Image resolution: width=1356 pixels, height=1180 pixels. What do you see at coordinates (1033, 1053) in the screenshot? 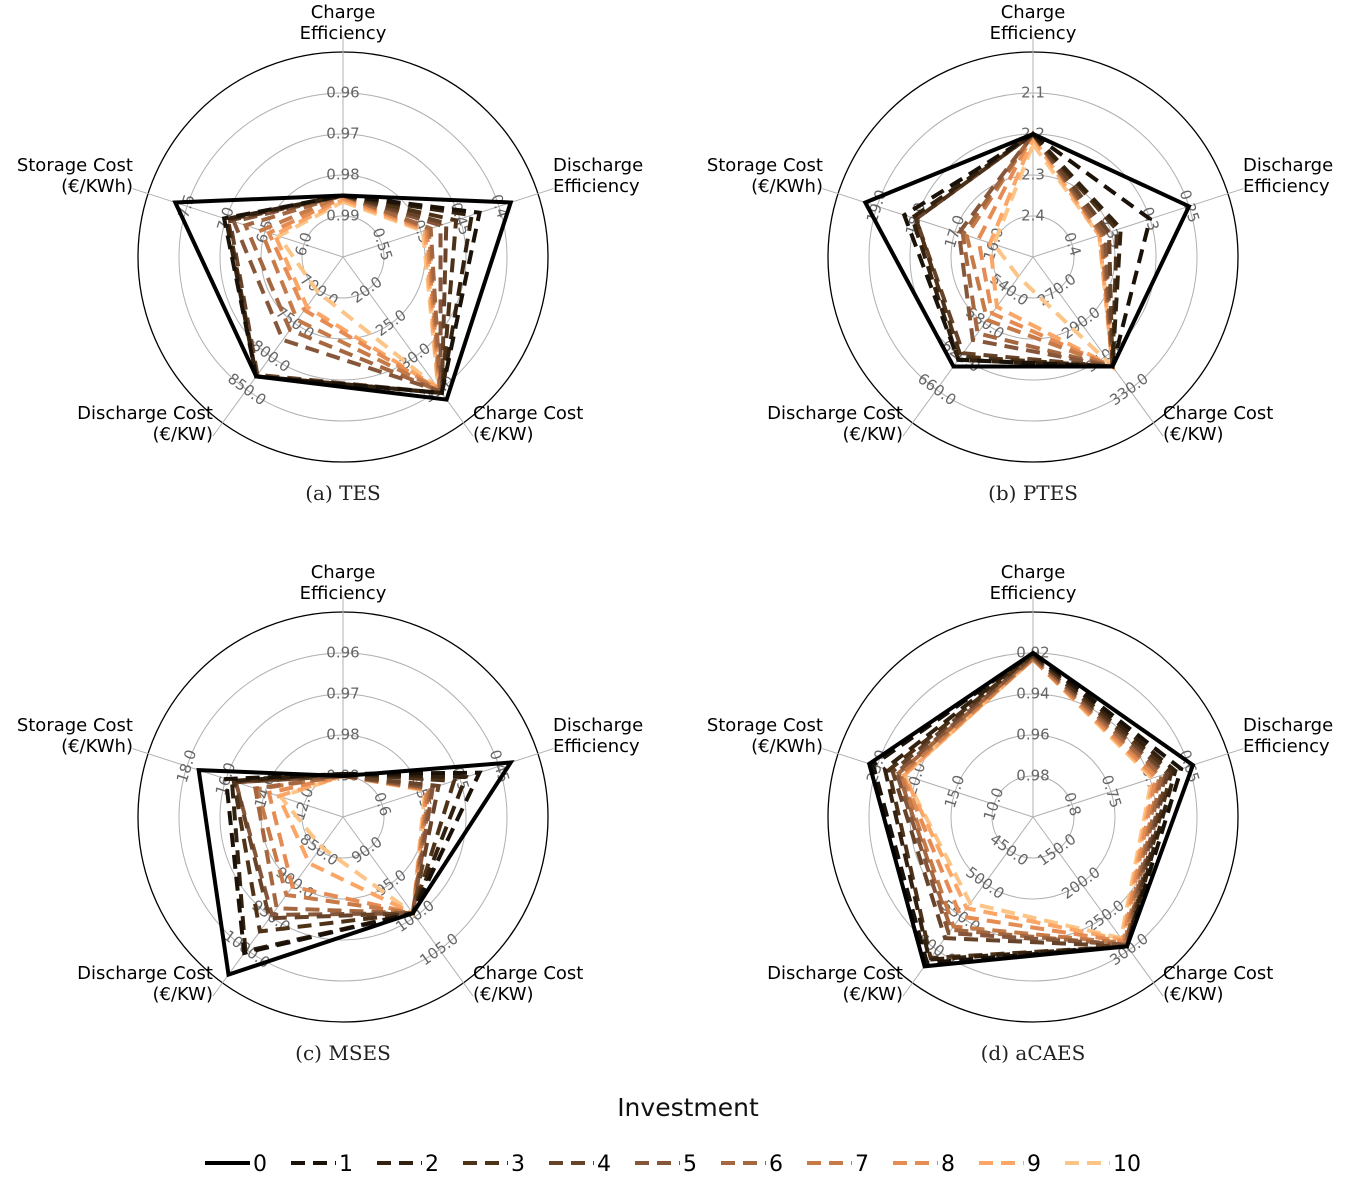
I see `chart-caption: (d) aCAES` at bounding box center [1033, 1053].